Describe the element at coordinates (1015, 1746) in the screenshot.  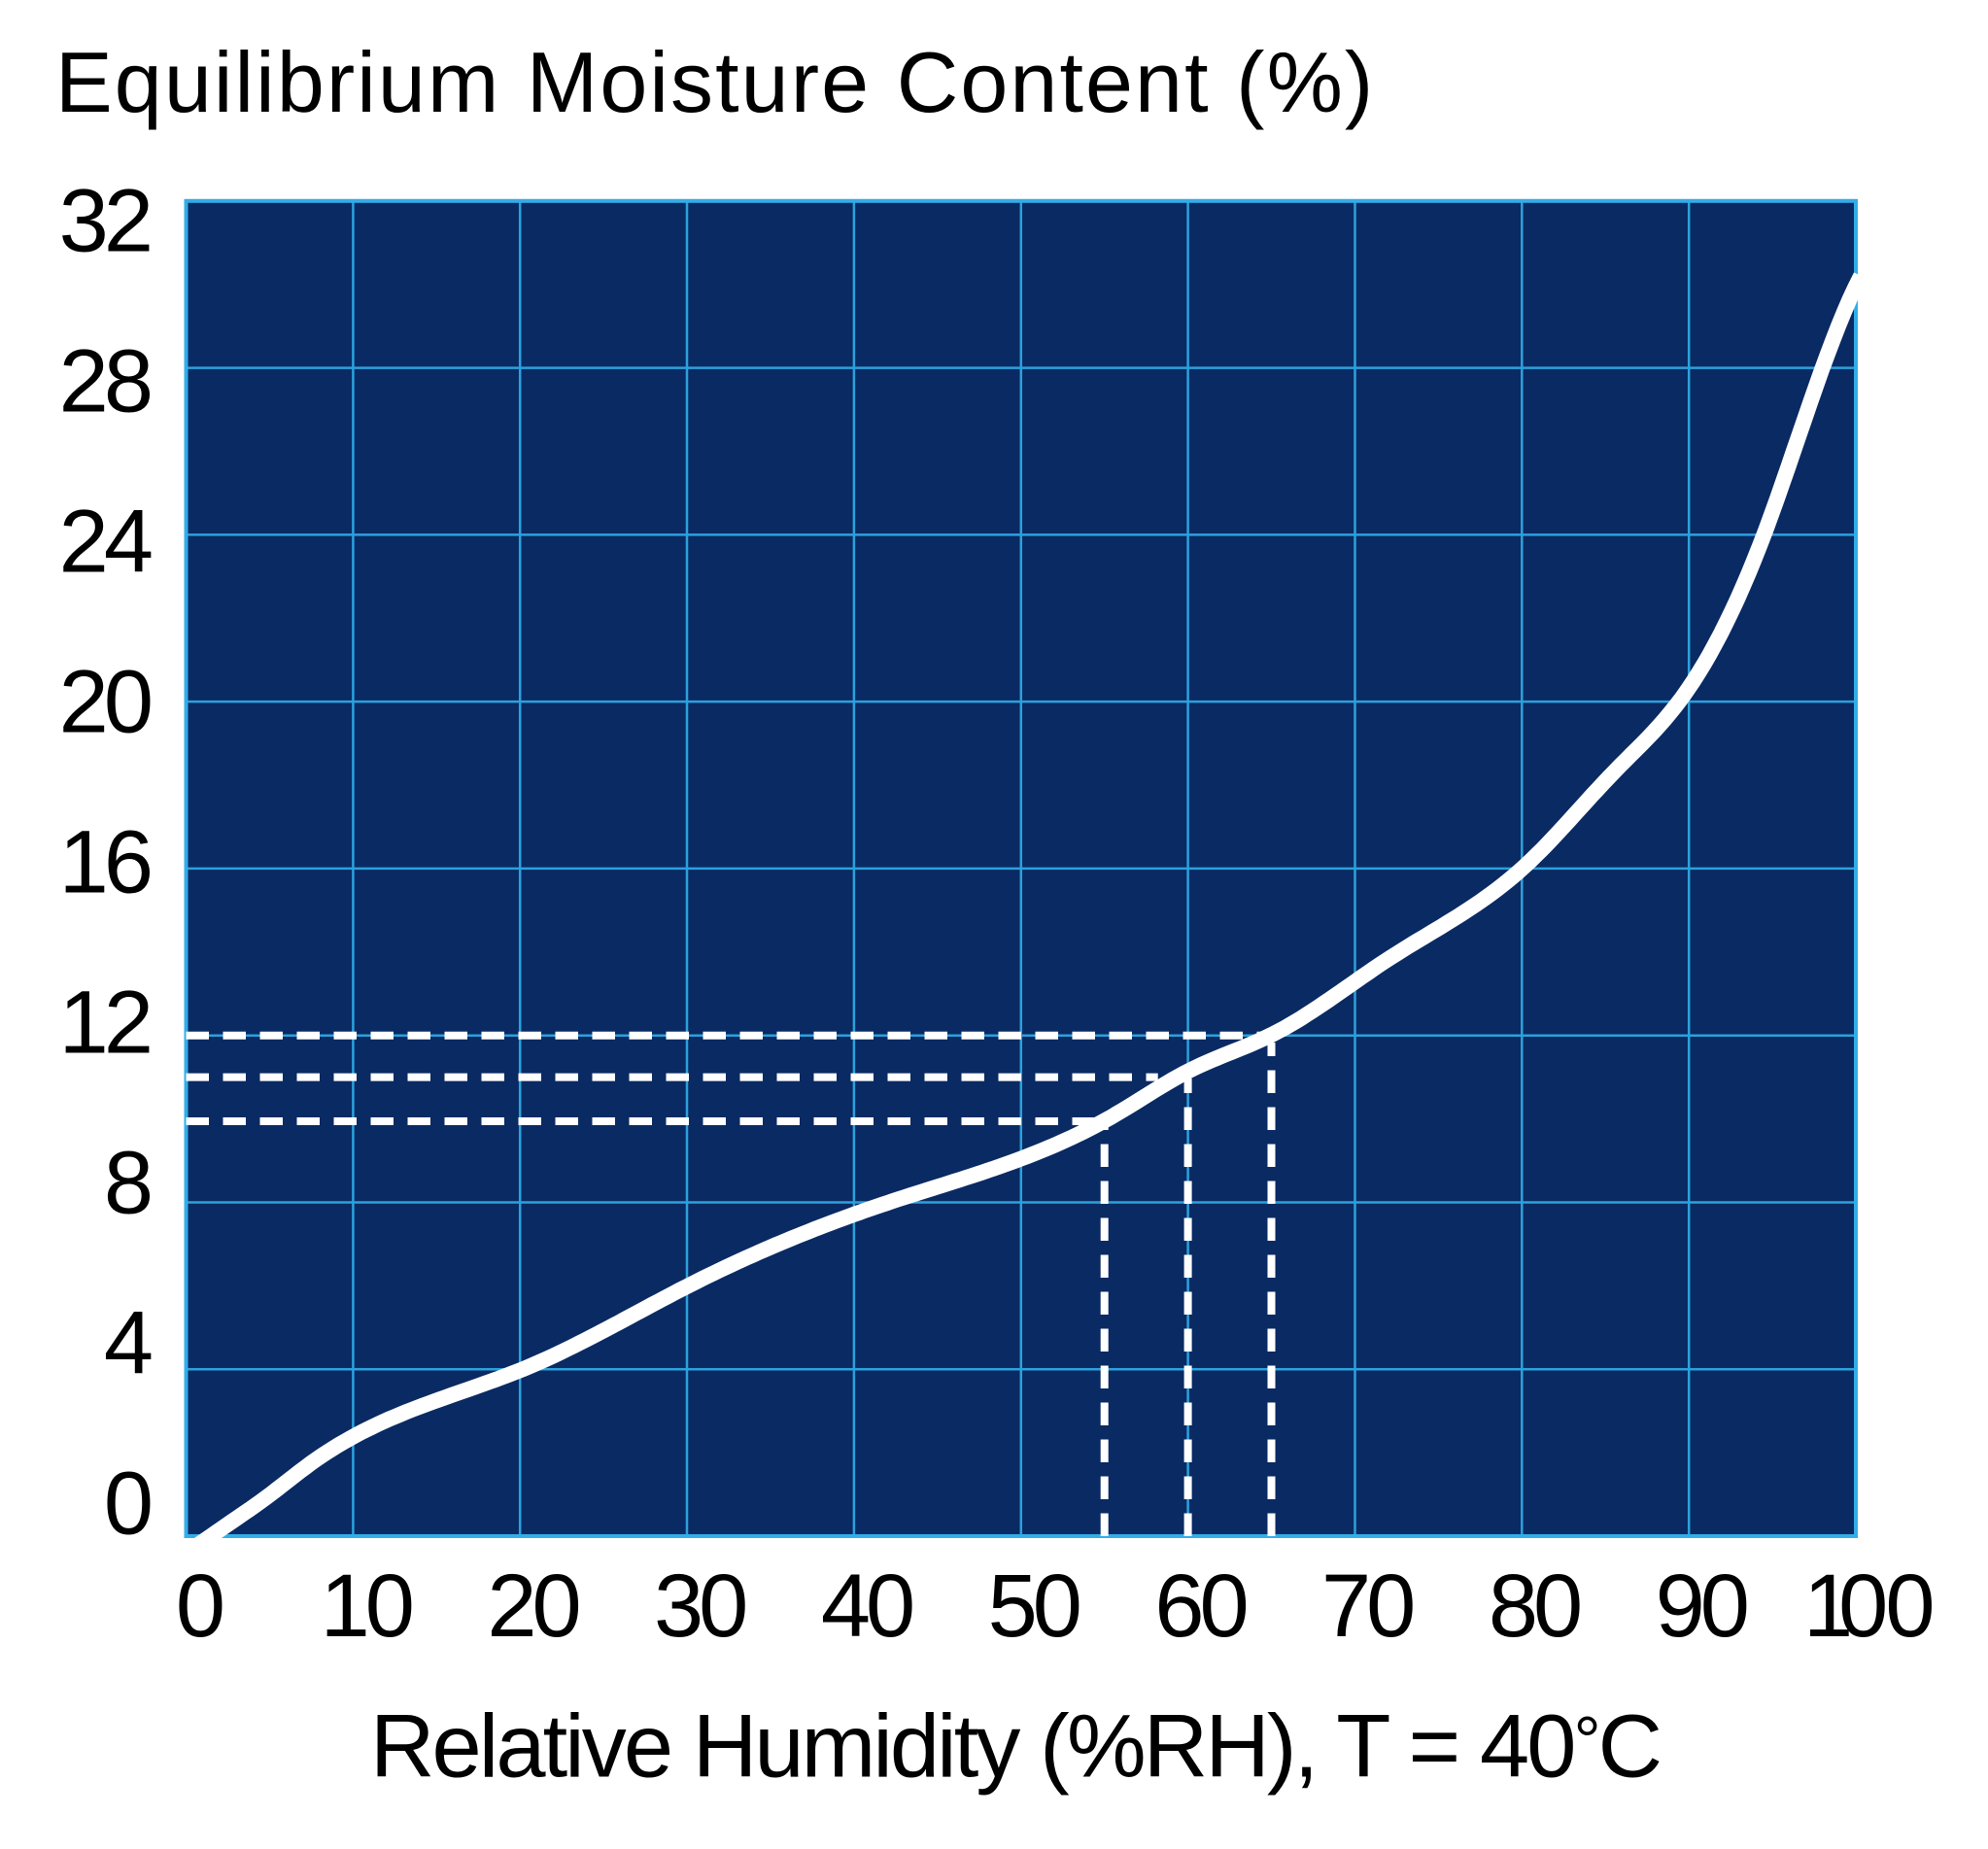
I see `svg-text:Relative Humidity (%RH), T = 4: Relative Humidity (%RH), T = 40°C` at that location.